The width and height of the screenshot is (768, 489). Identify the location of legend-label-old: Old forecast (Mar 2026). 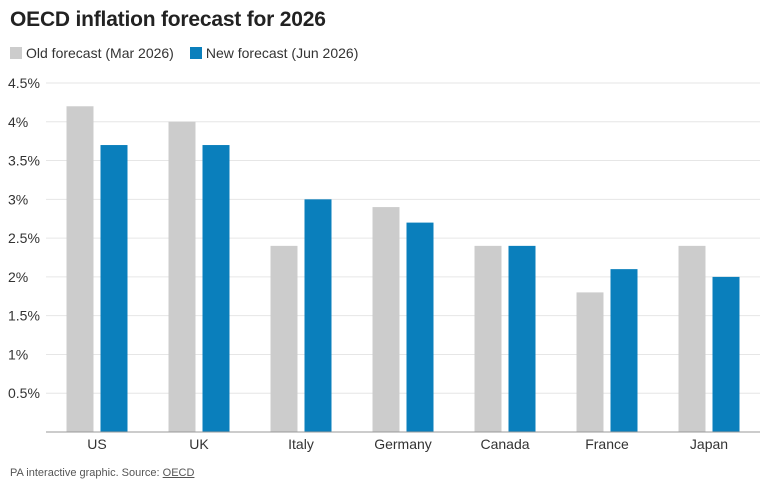
(100, 53).